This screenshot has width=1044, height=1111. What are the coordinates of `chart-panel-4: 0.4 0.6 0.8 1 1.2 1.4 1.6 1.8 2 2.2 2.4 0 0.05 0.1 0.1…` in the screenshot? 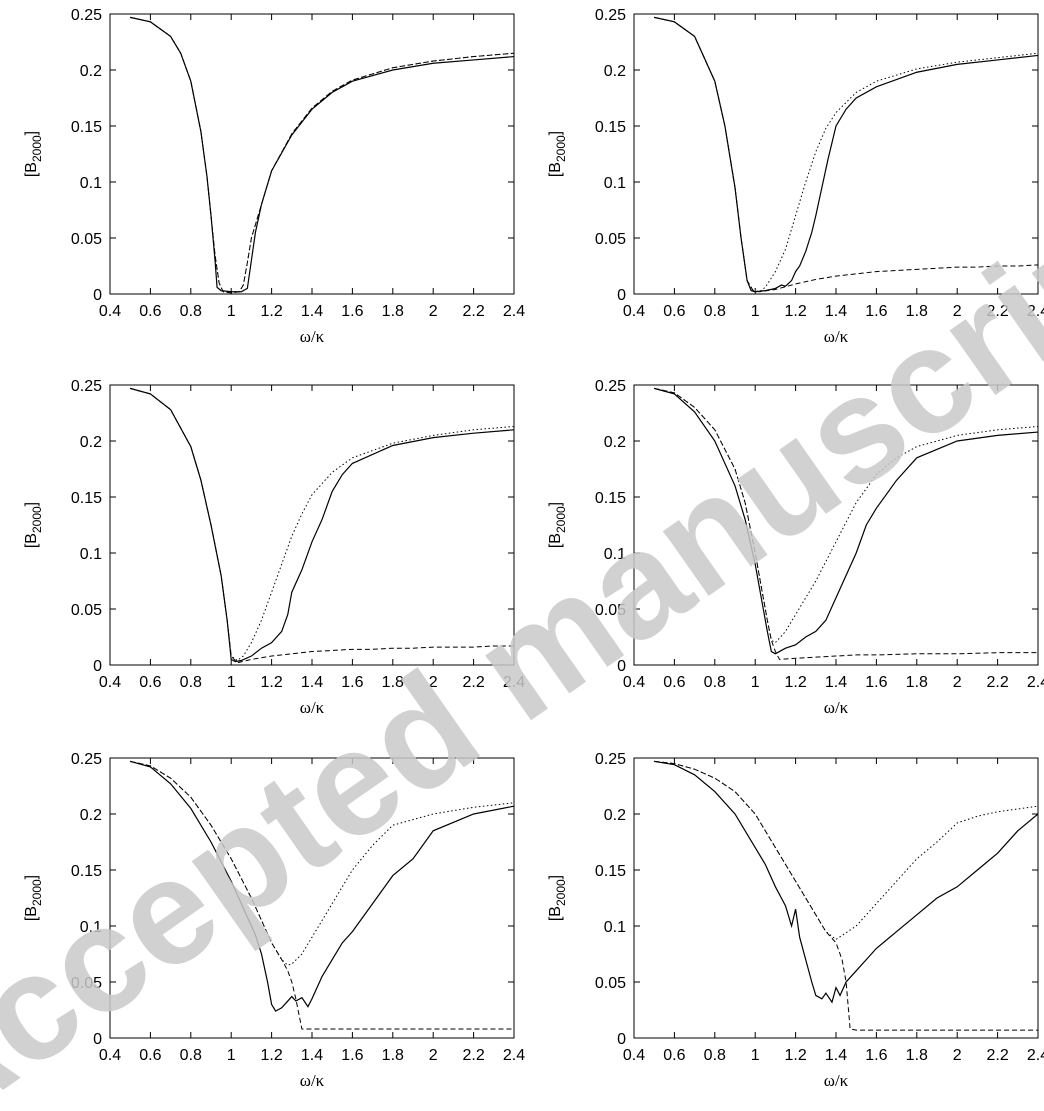 It's located at (795, 547).